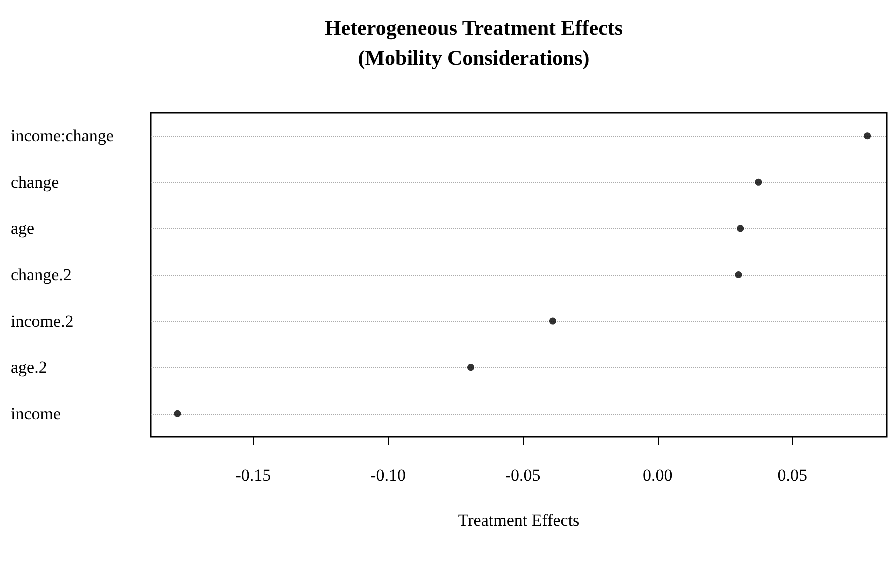 The height and width of the screenshot is (571, 888). I want to click on y-tick-label: income.2, so click(42, 321).